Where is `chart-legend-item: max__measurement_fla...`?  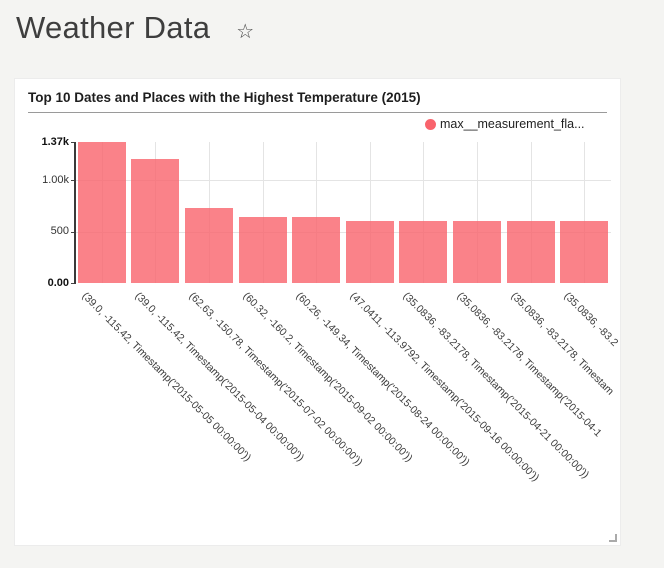 chart-legend-item: max__measurement_fla... is located at coordinates (505, 124).